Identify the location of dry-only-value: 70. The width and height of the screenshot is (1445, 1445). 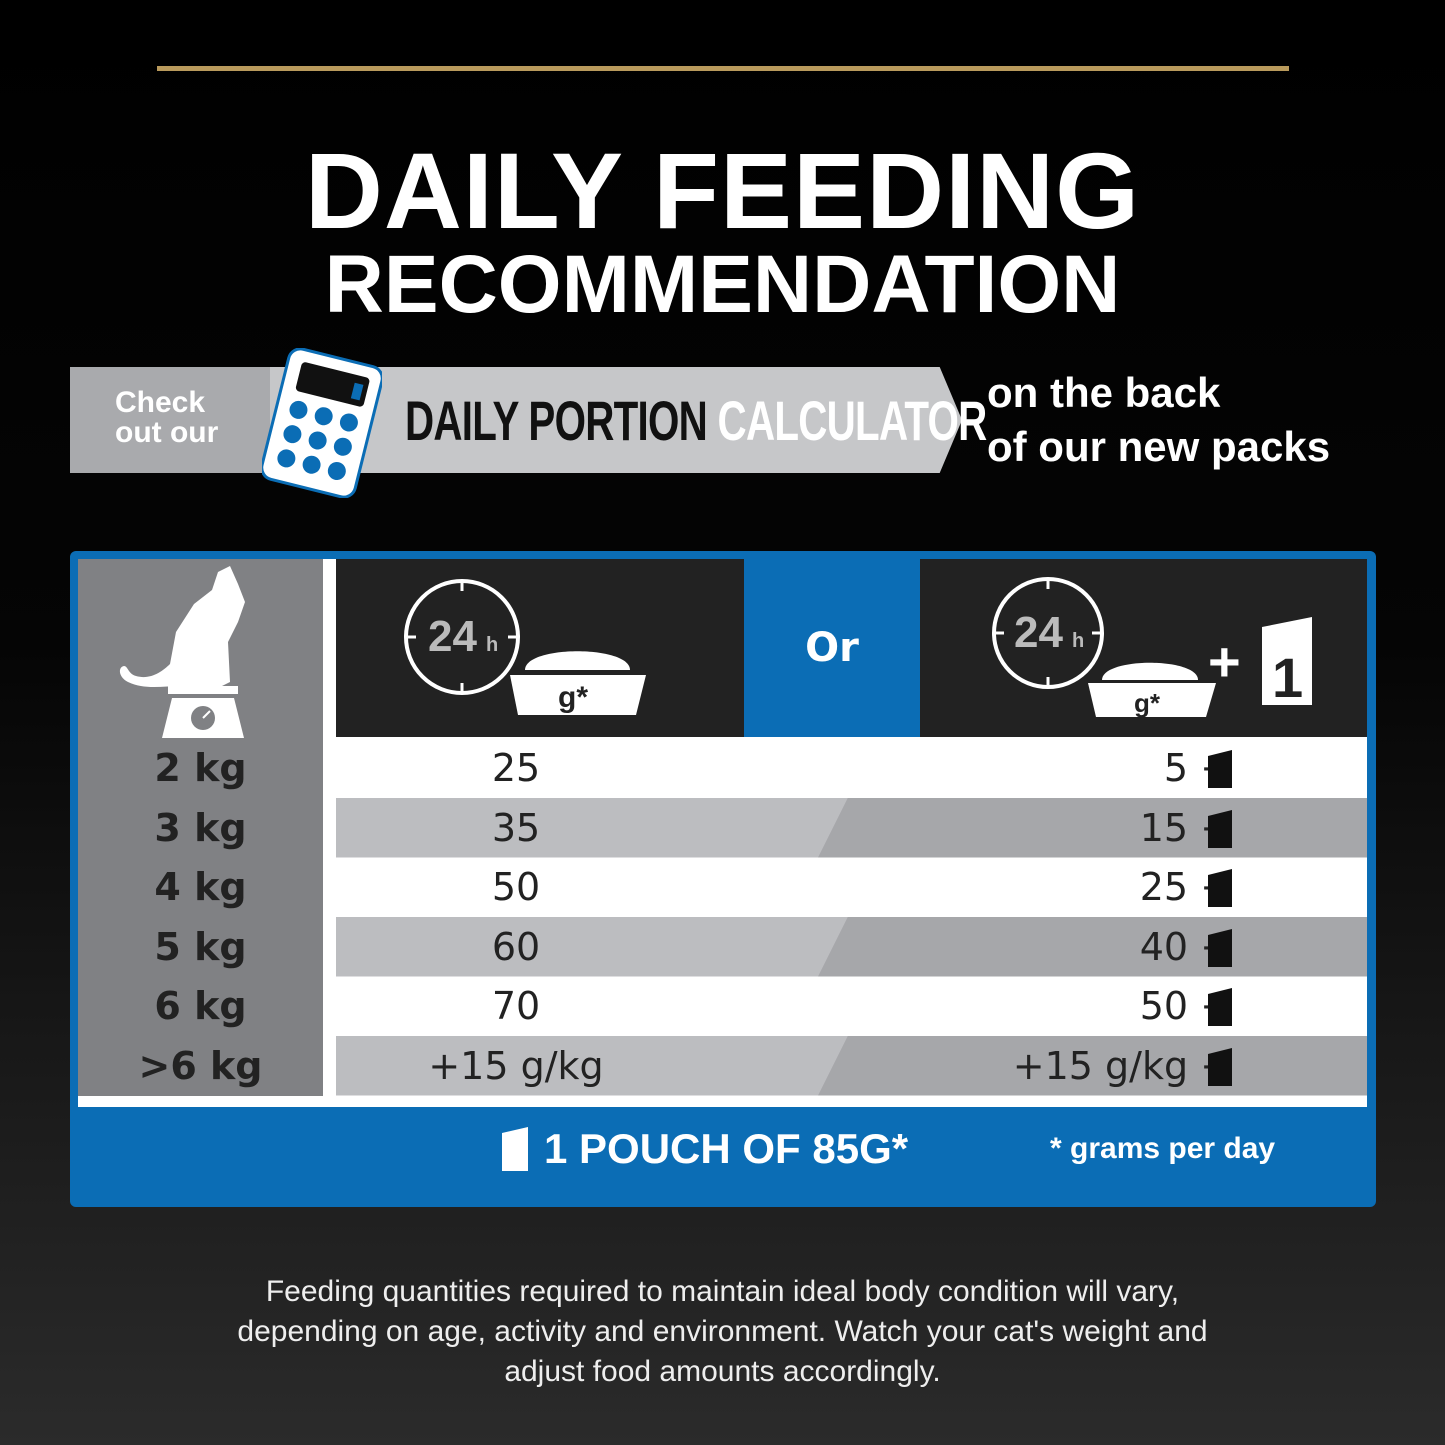
(516, 1006).